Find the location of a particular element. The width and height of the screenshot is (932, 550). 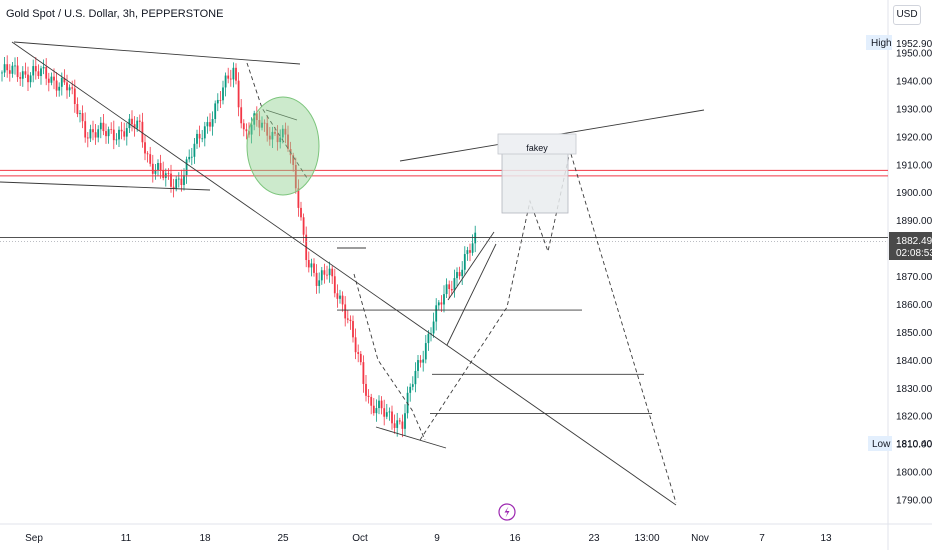

currency-button: USD is located at coordinates (907, 15).